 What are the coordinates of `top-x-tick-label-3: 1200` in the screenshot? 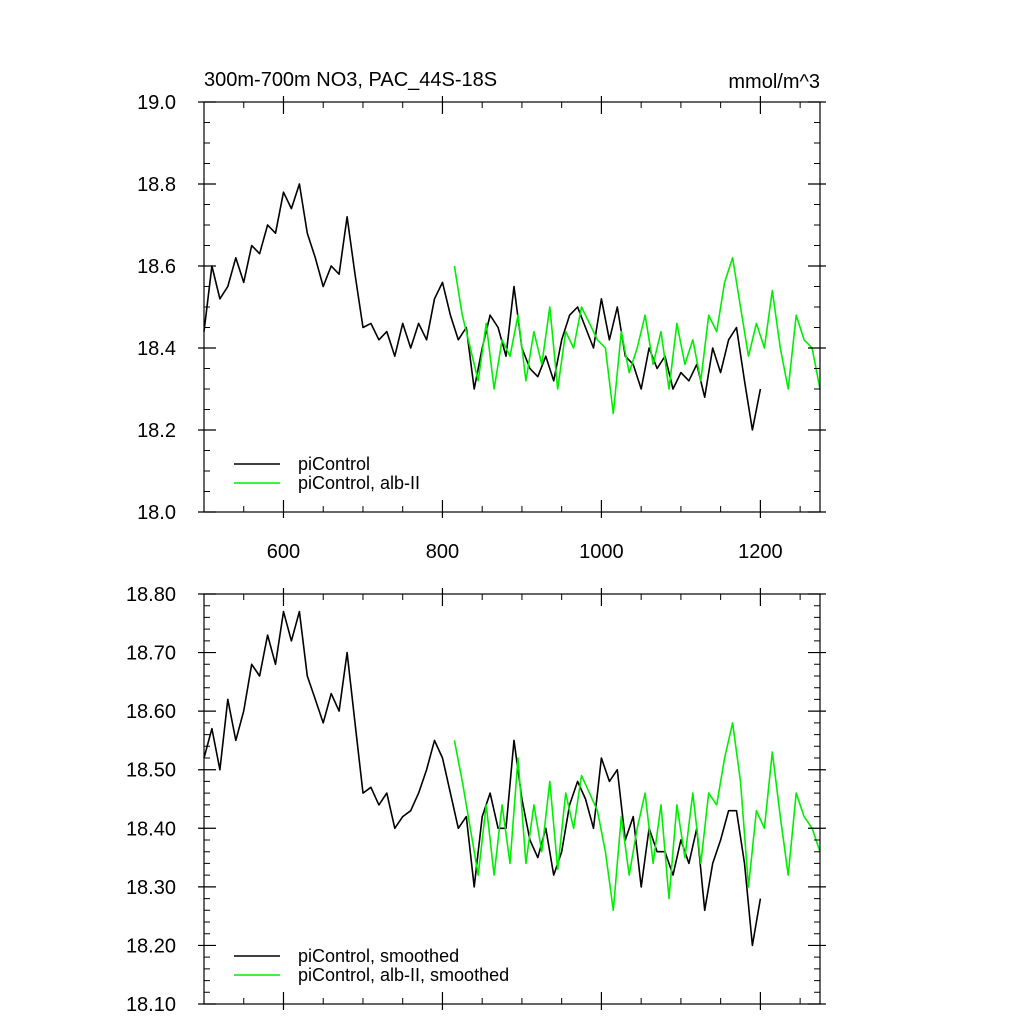 It's located at (760, 552).